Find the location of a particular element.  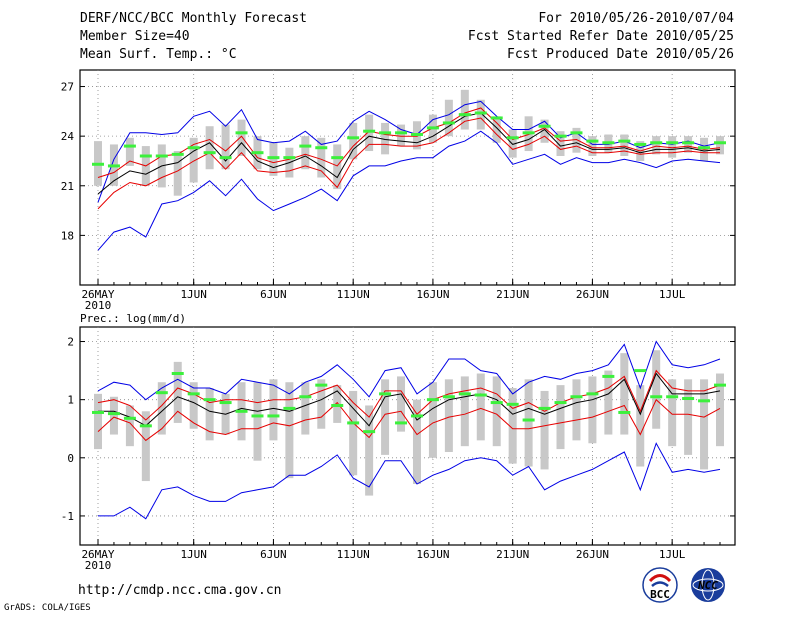

grads-credit: GrADS: COLA/IGES is located at coordinates (47, 608).